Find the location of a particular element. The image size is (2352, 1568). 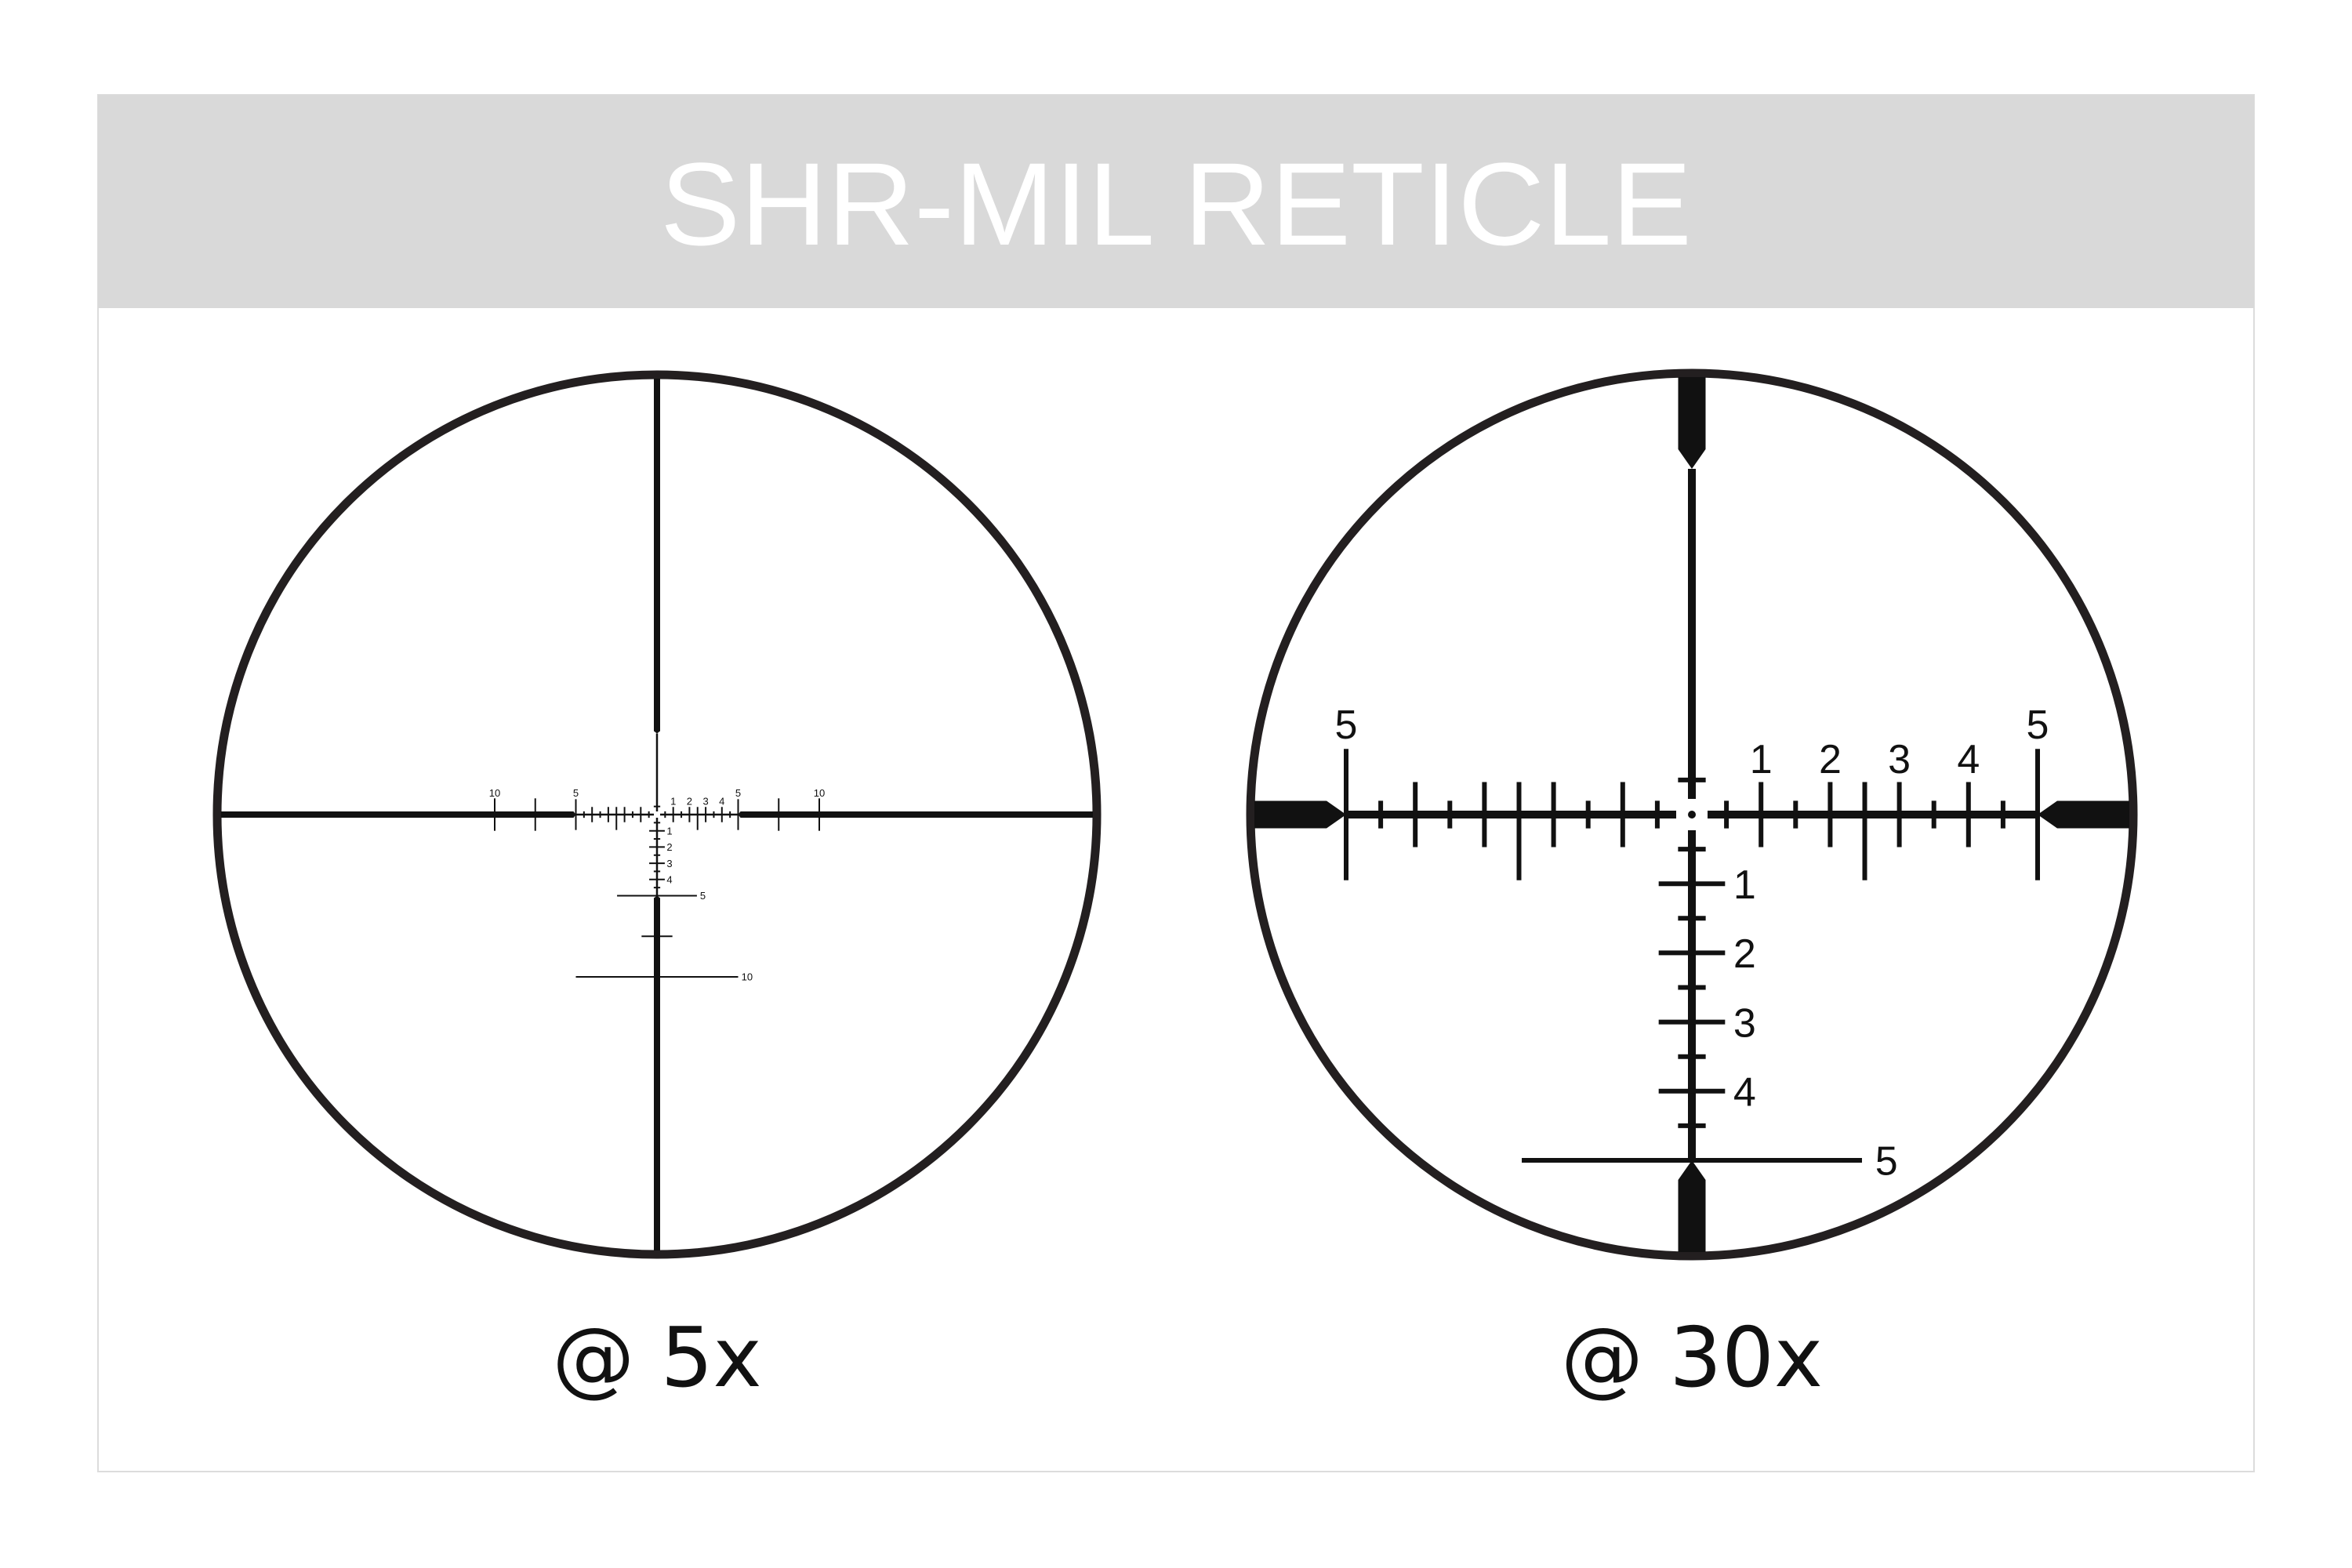

page-title: SHR-MIL RETICLE is located at coordinates (1176, 204).